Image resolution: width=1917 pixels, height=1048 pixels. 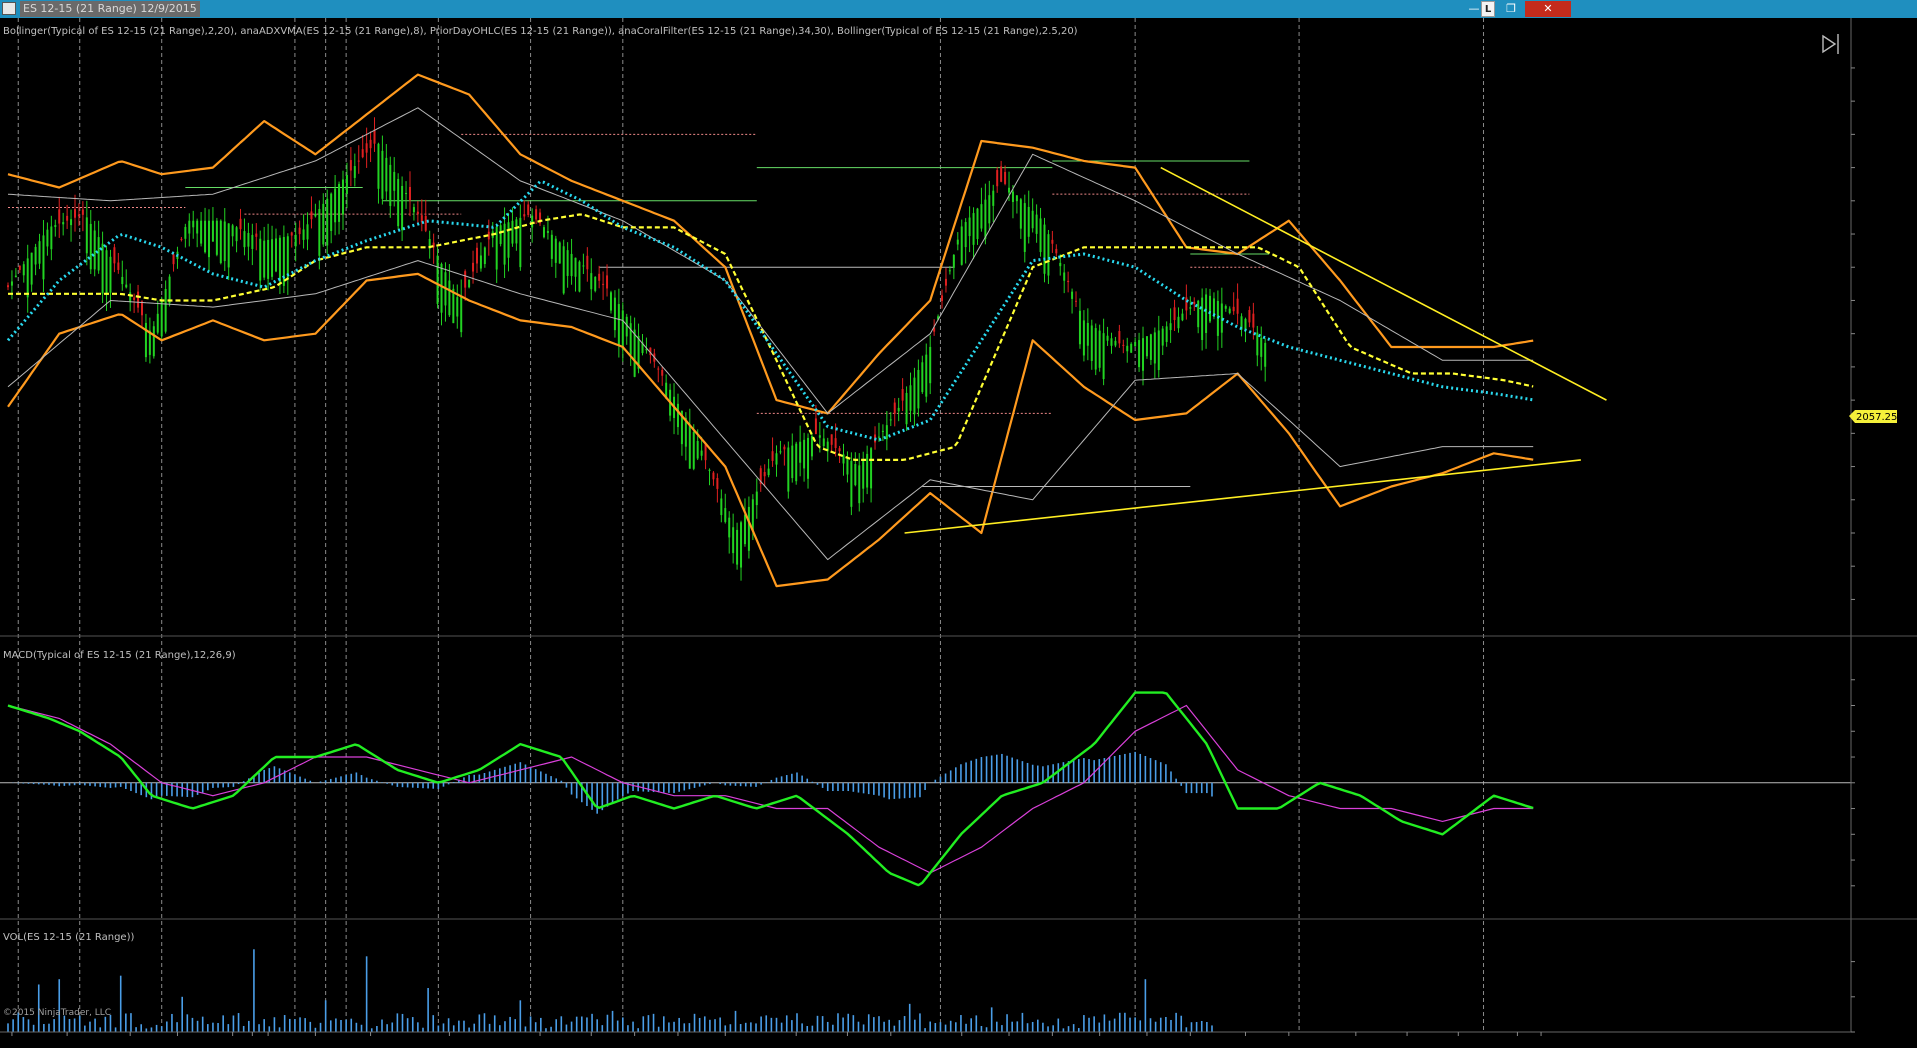 I want to click on time-axis, so click(x=925, y=1033).